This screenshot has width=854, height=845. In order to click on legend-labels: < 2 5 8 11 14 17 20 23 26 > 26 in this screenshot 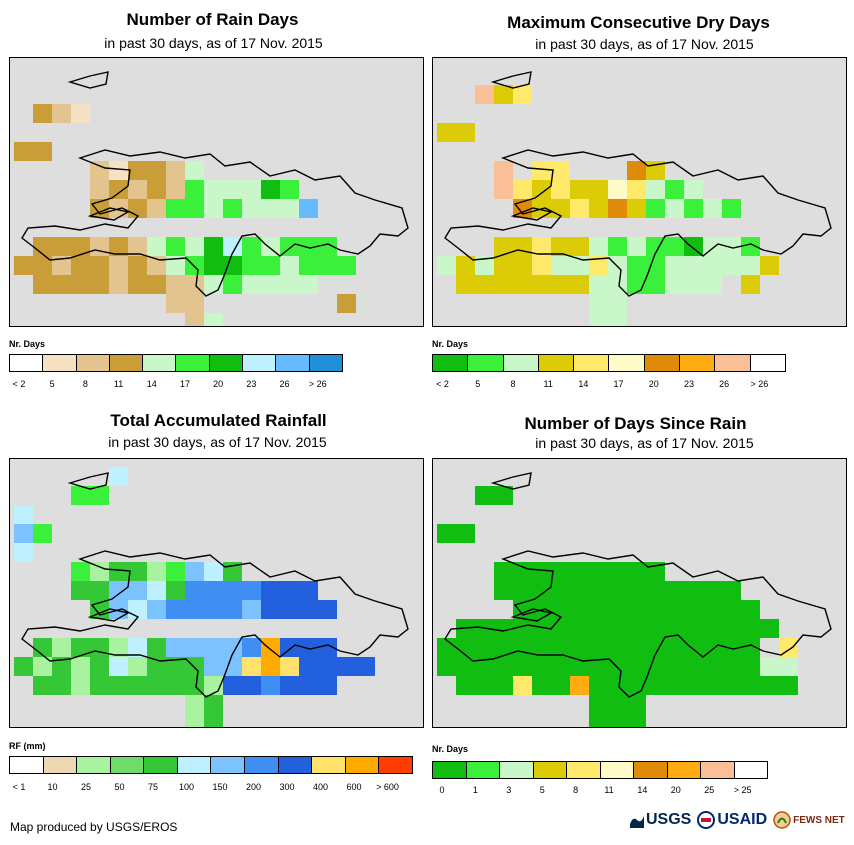, I will do `click(175, 385)`.